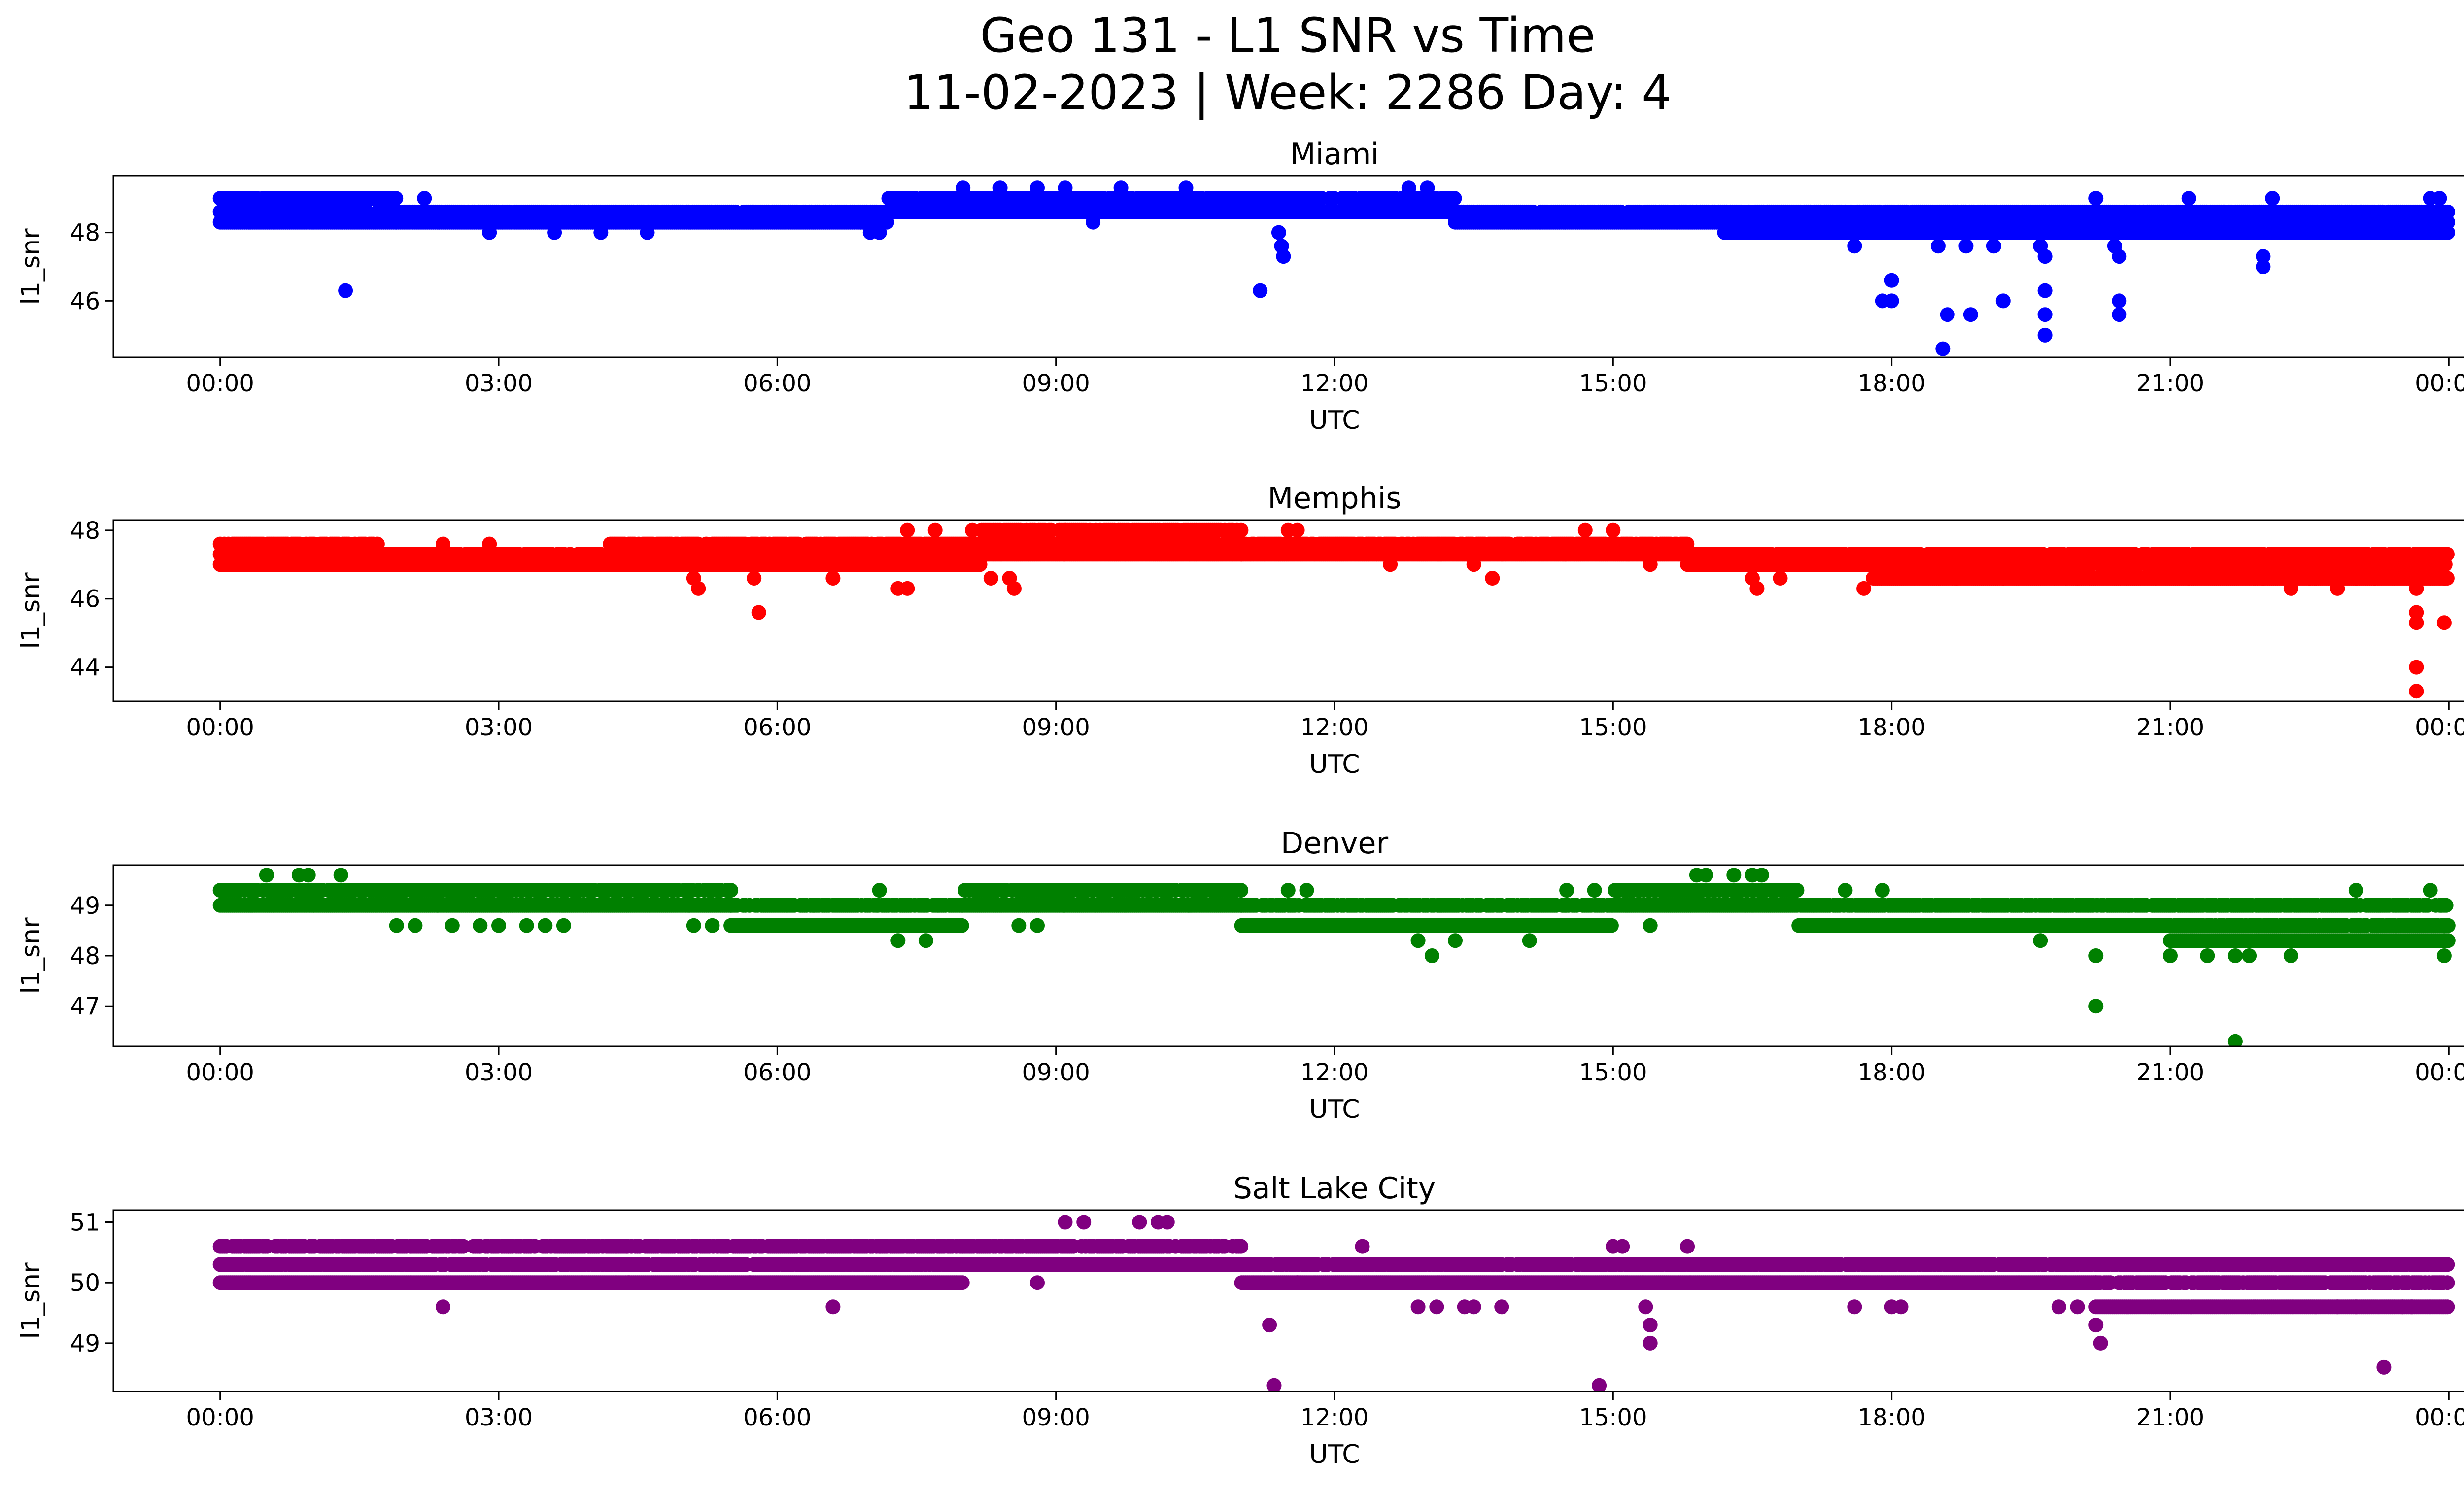  I want to click on y-axis-label-miami: l1_snr, so click(31, 266).